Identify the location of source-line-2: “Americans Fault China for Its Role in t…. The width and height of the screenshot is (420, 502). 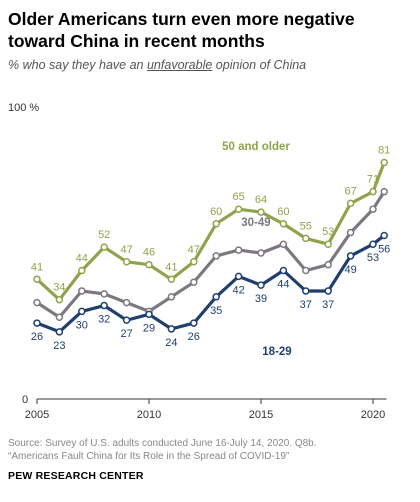
(149, 456).